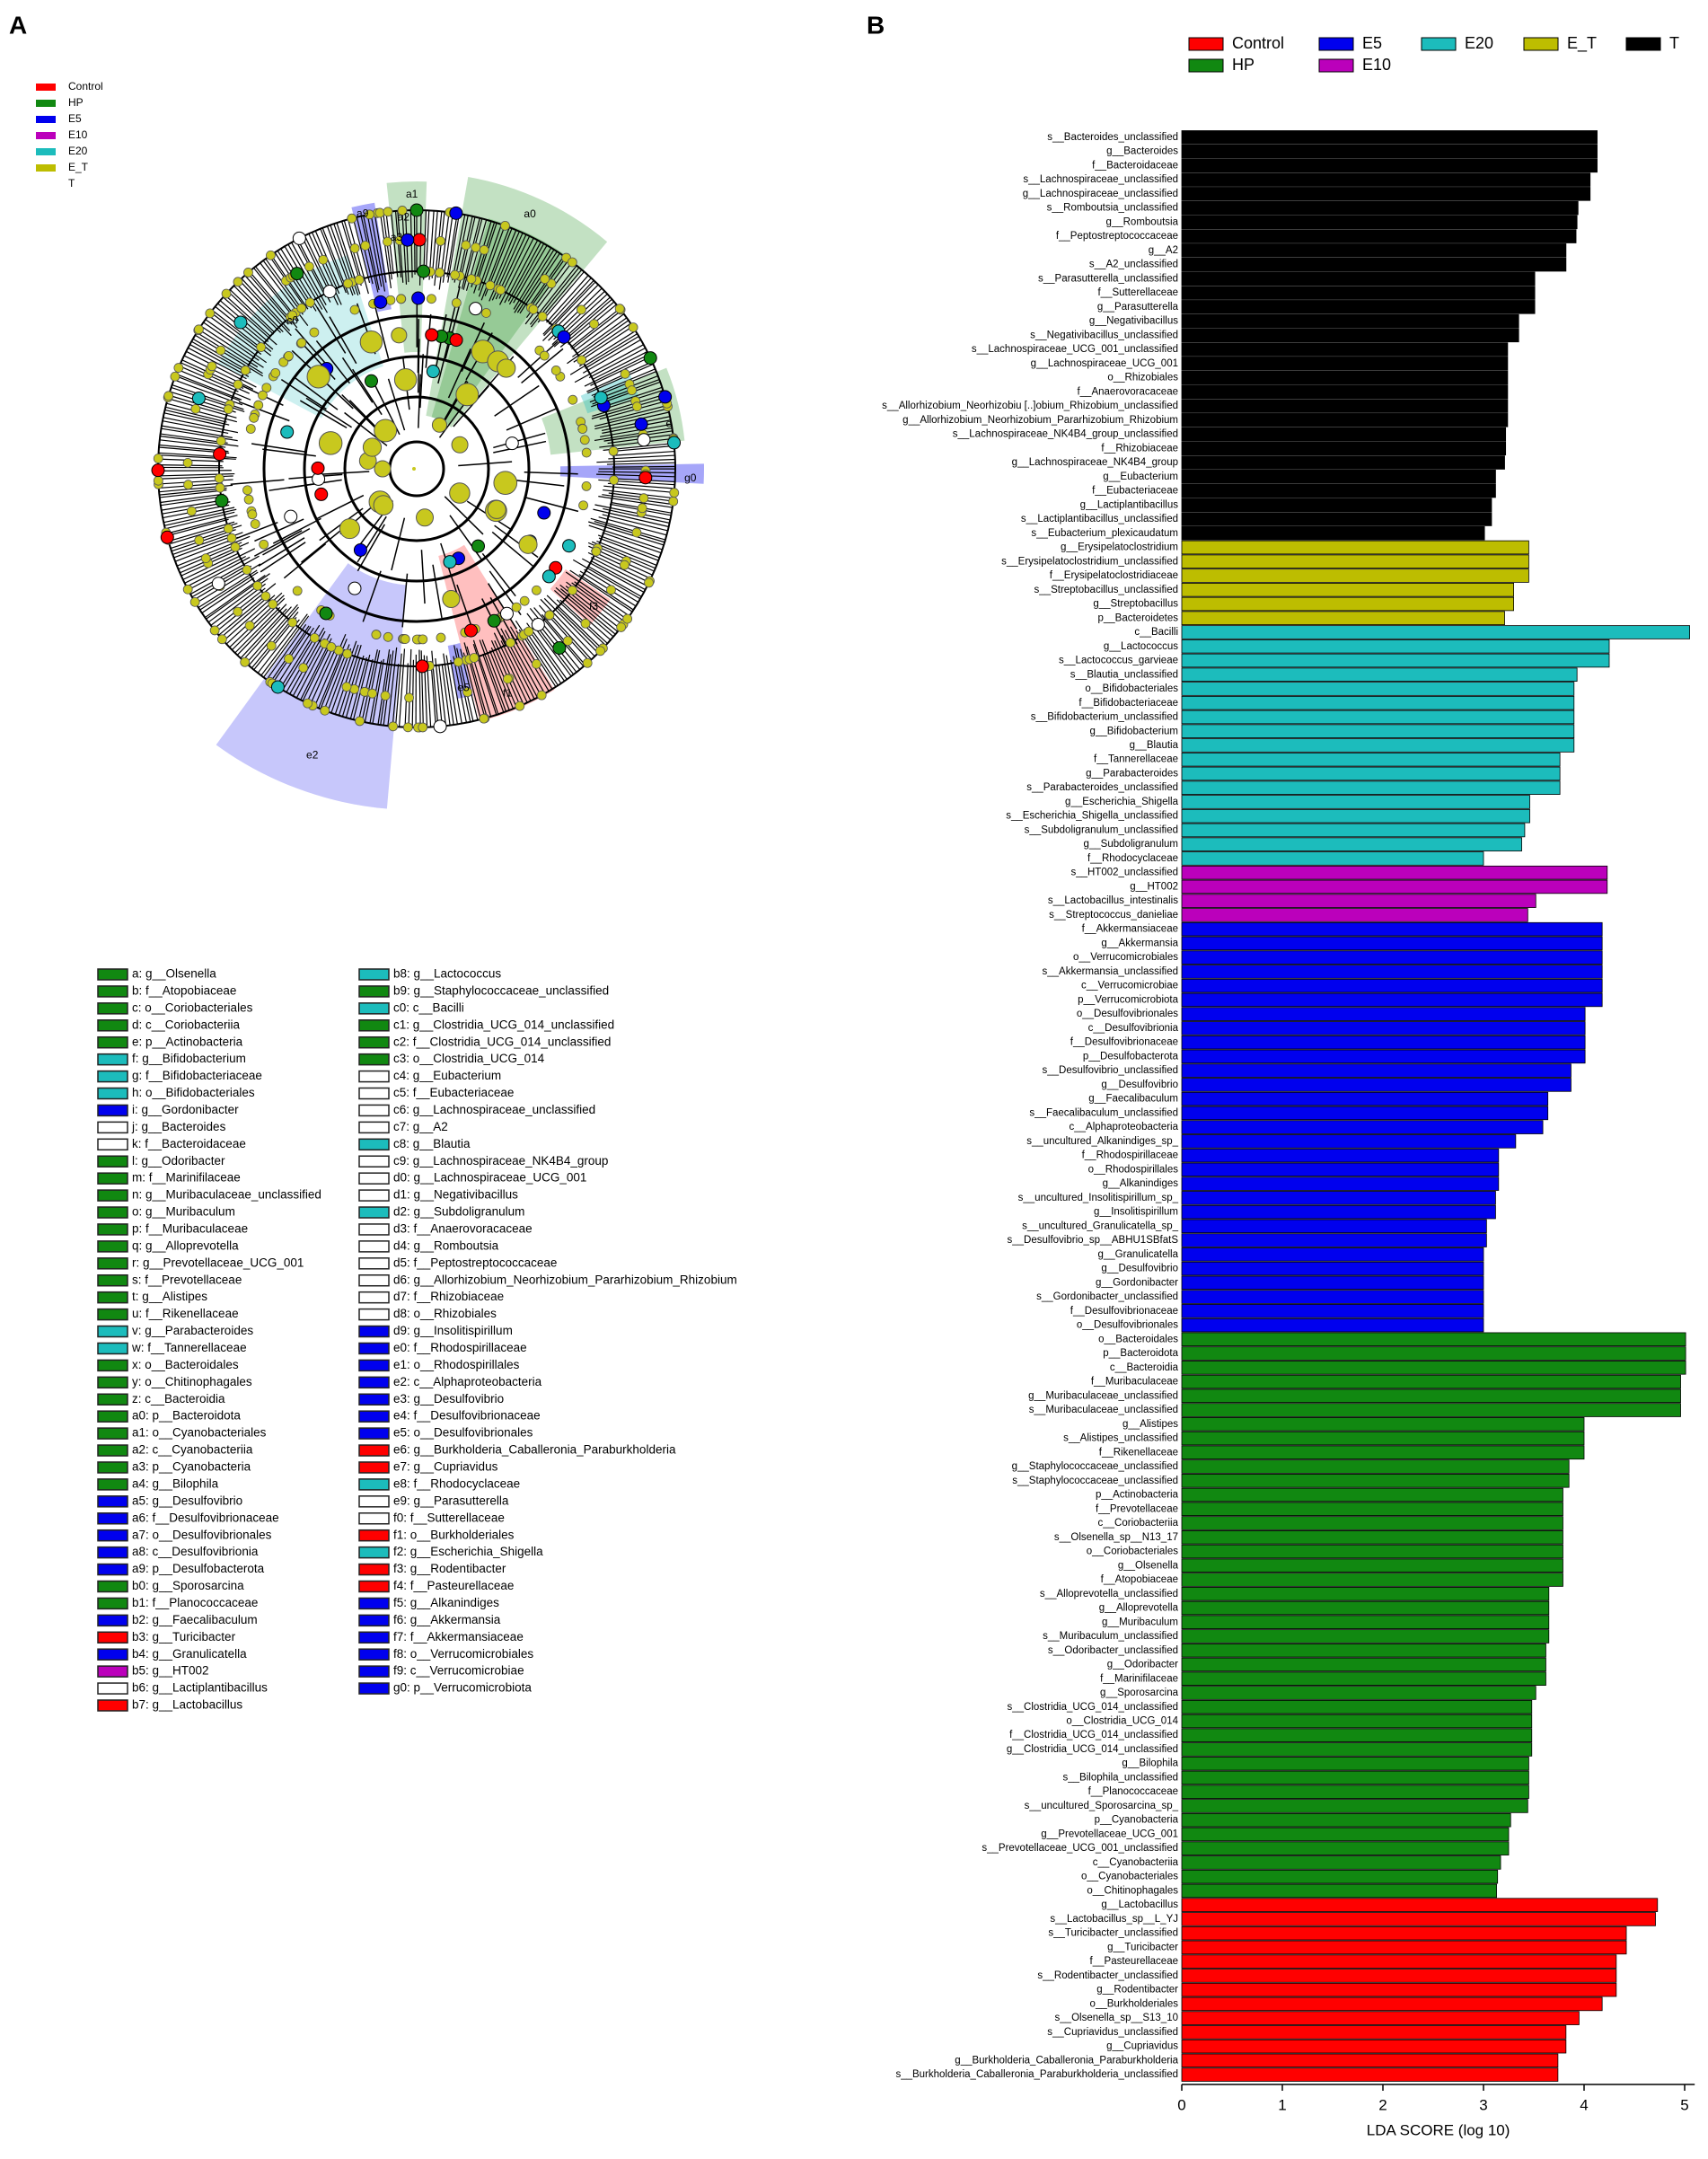 The width and height of the screenshot is (1708, 2159). I want to click on bar-label: f__Clostridia_UCG_014_unclassified, so click(1093, 1735).